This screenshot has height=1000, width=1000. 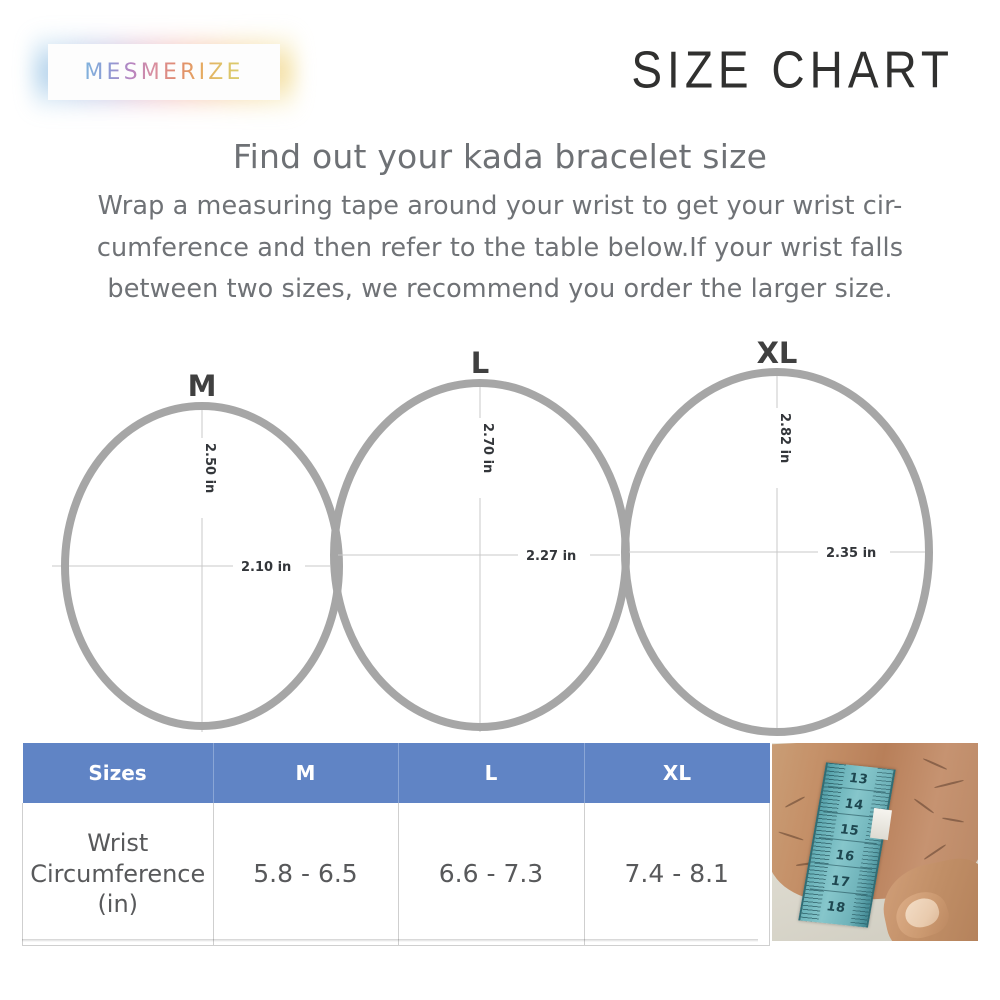 I want to click on oval-width-label-xl: 2.35 in, so click(x=851, y=553).